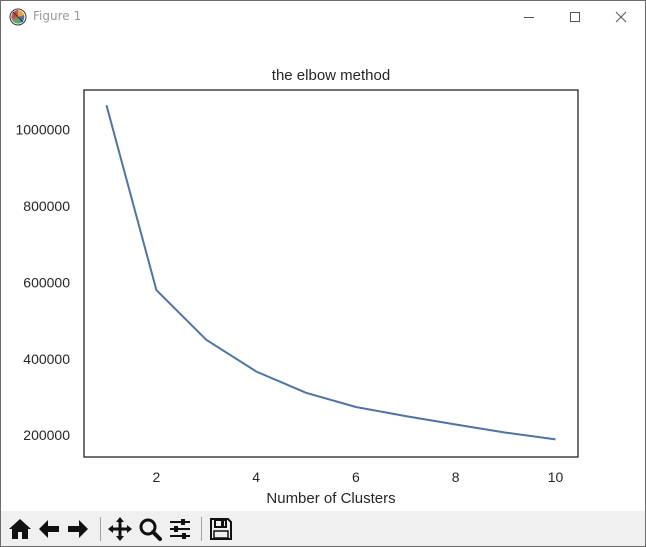  Describe the element at coordinates (57, 16) in the screenshot. I see `window-title: Figure 1` at that location.